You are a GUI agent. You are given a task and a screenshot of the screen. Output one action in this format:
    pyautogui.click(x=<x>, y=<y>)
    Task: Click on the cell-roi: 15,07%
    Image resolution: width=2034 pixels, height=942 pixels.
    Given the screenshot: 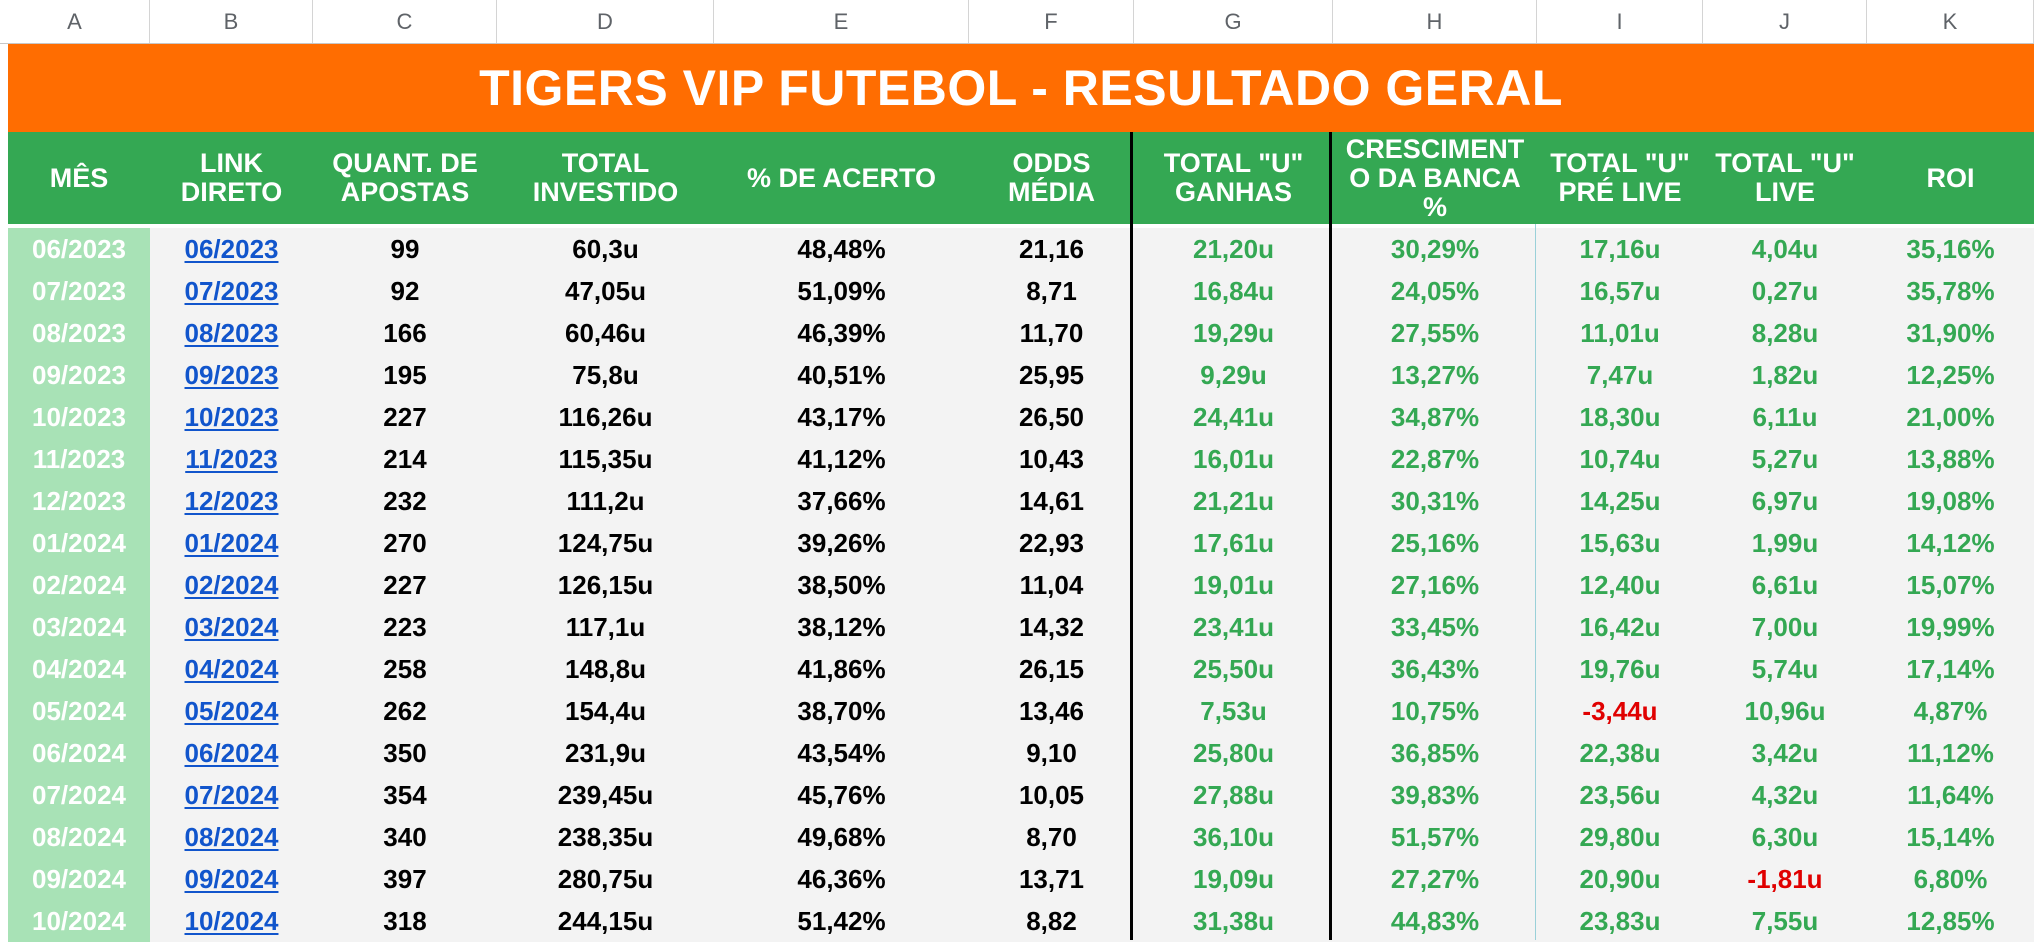 What is the action you would take?
    pyautogui.click(x=1950, y=585)
    